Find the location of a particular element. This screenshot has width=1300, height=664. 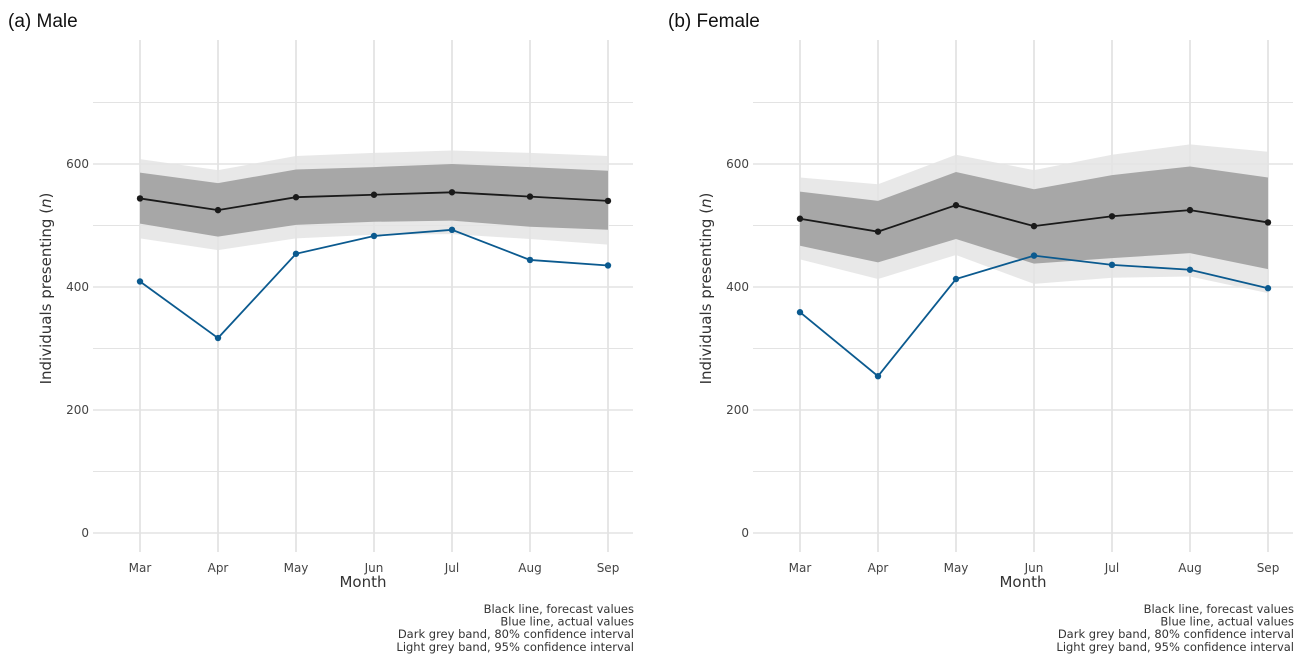

panel-title: (b) Female is located at coordinates (714, 21).